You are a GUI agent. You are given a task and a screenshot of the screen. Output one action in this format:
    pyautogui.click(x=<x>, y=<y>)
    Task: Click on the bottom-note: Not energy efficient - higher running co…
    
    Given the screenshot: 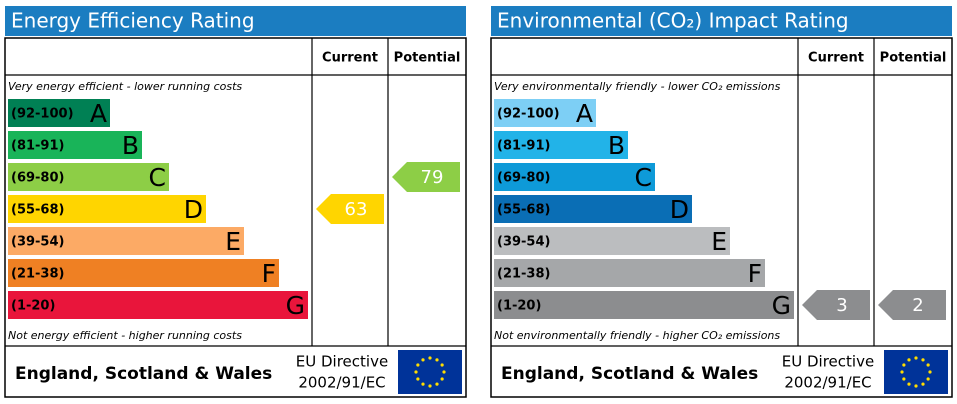 What is the action you would take?
    pyautogui.click(x=125, y=335)
    